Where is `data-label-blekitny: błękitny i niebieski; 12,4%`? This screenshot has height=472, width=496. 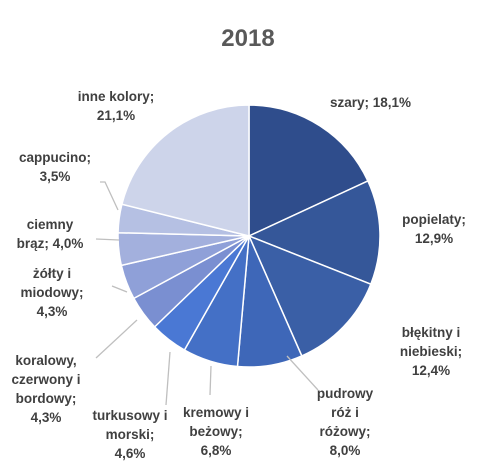
data-label-blekitny: błękitny i niebieski; 12,4% is located at coordinates (431, 351).